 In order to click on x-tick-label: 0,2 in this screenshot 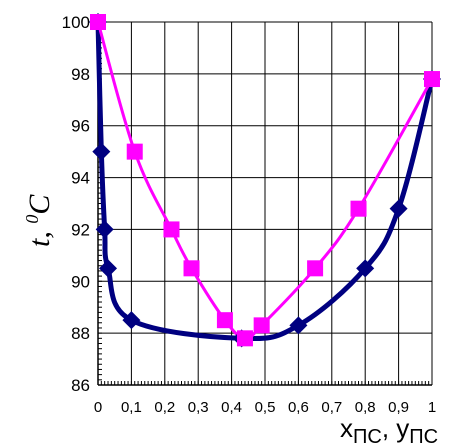, I will do `click(164, 407)`.